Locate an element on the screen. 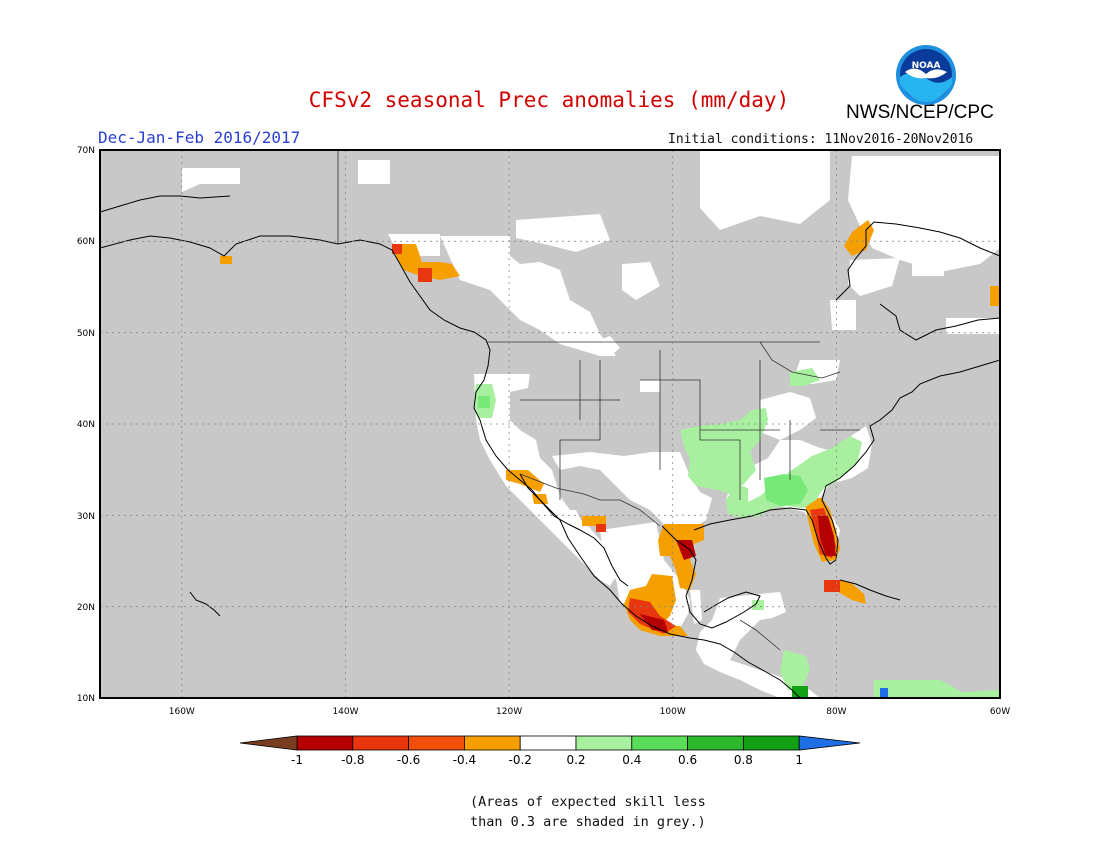 Image resolution: width=1100 pixels, height=850 pixels. lat-label: 40N is located at coordinates (86, 425).